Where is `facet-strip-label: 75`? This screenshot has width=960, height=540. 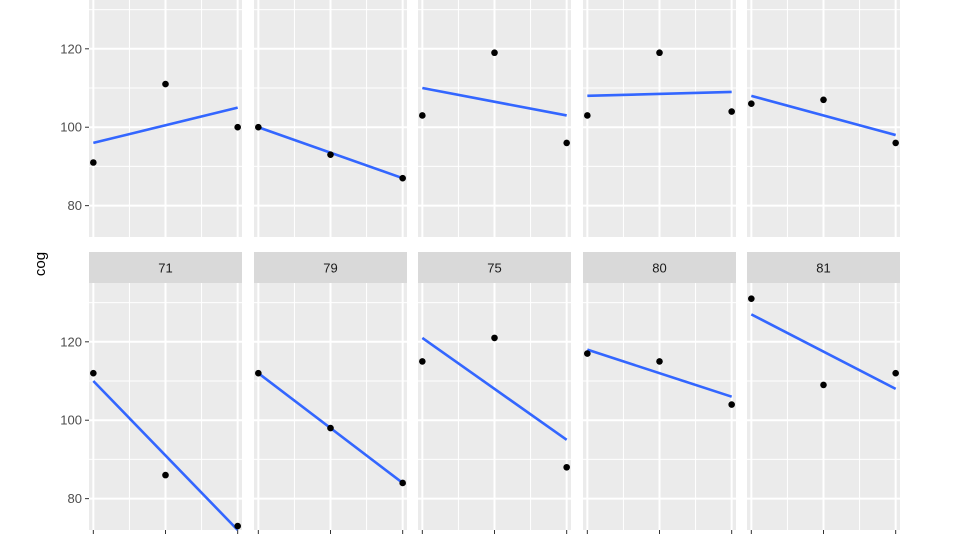
facet-strip-label: 75 is located at coordinates (494, 268).